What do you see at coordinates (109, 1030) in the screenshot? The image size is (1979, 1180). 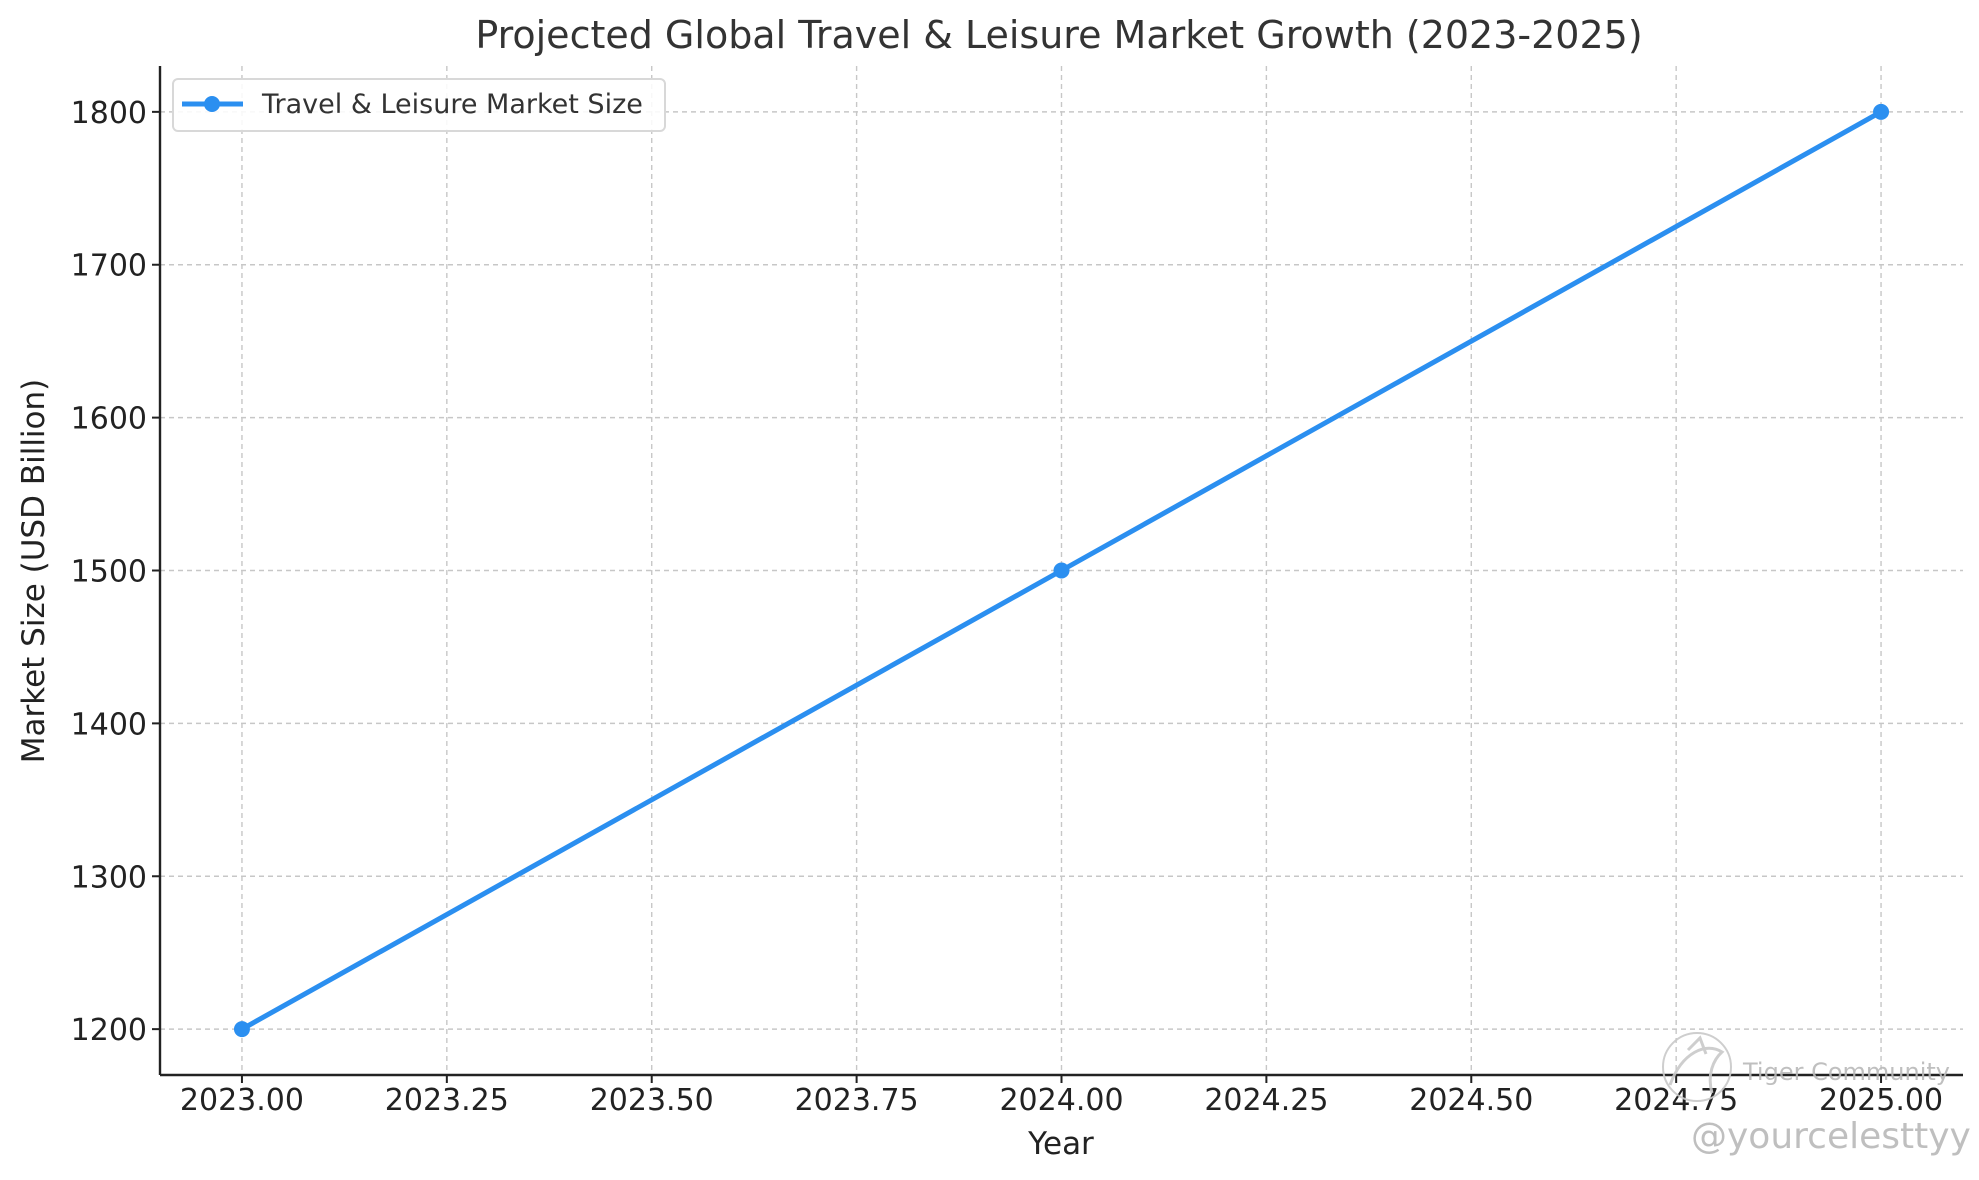 I see `y-tick-label: 1200` at bounding box center [109, 1030].